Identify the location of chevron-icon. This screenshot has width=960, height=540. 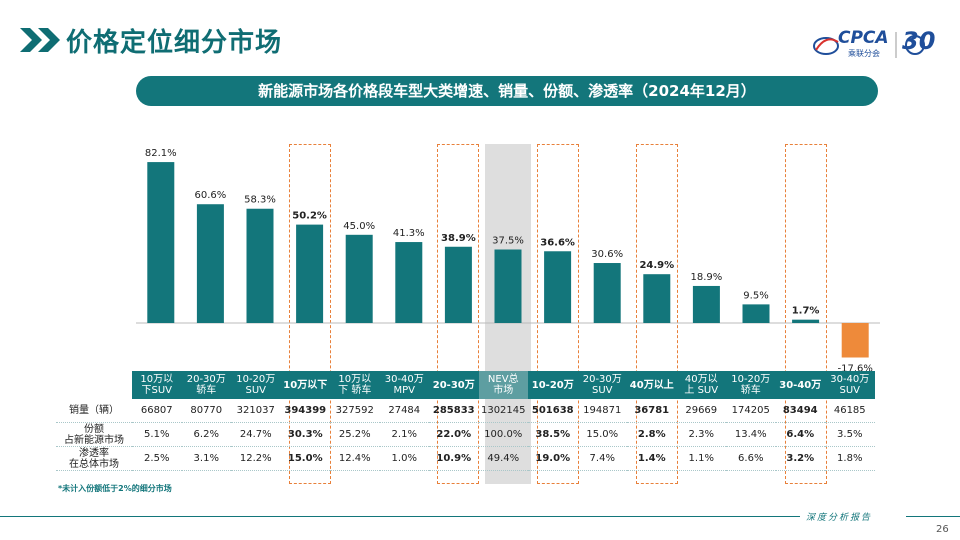
(40, 40).